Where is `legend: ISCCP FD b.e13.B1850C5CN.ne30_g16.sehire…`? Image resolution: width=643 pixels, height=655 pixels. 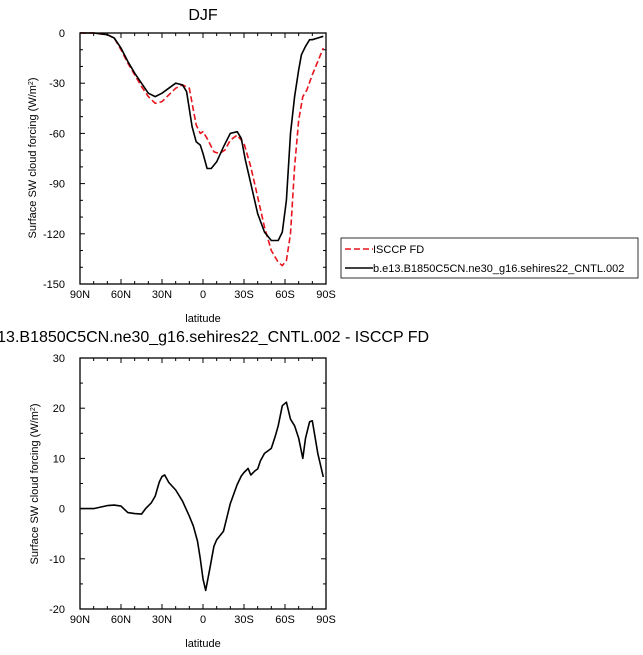 legend: ISCCP FD b.e13.B1850C5CN.ne30_g16.sehire… is located at coordinates (489, 258).